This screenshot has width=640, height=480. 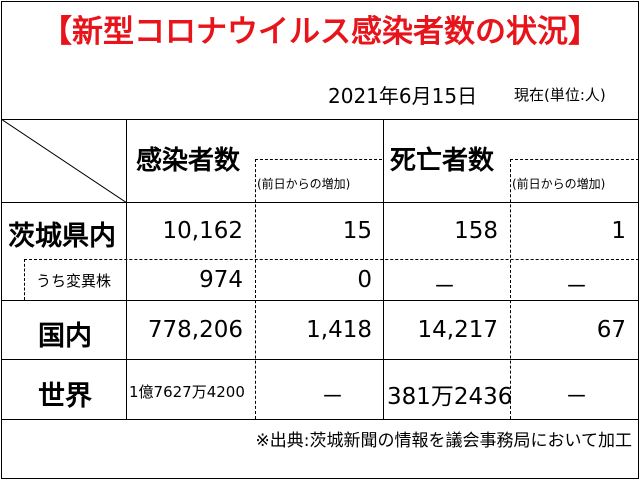 I want to click on cell-deaths: －, so click(x=444, y=287).